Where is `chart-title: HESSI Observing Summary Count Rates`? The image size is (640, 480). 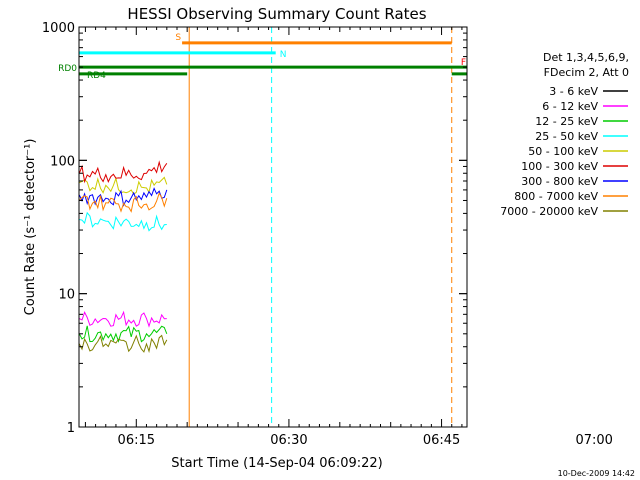
chart-title: HESSI Observing Summary Count Rates is located at coordinates (276, 14).